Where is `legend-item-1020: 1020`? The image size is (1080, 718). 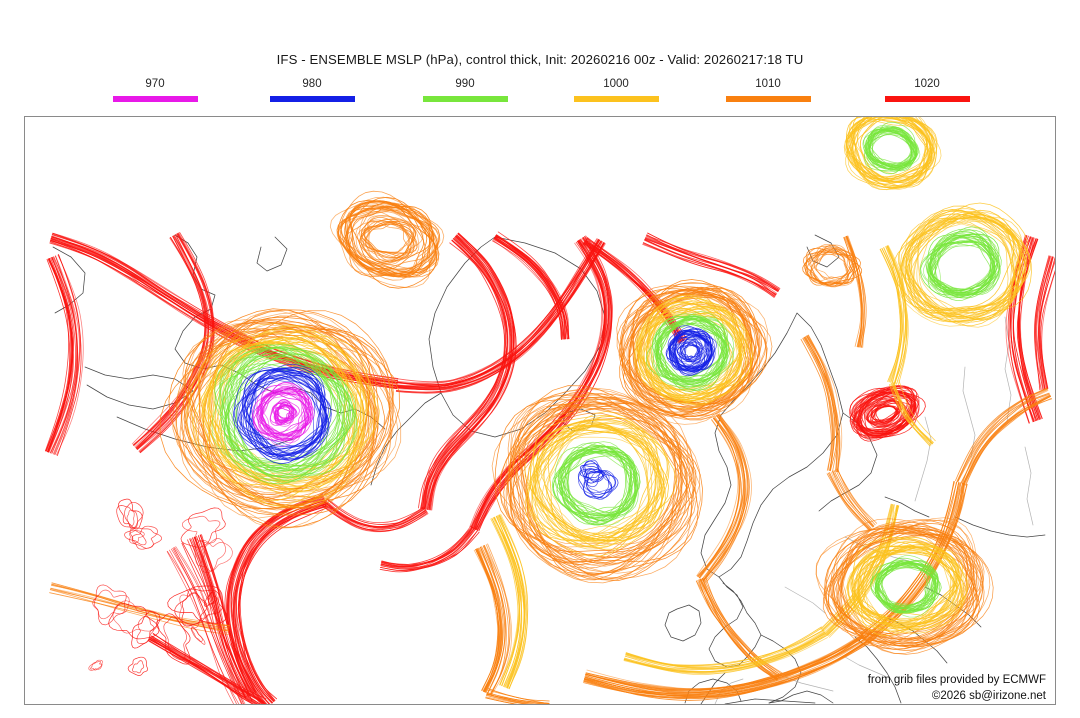
legend-item-1020: 1020 is located at coordinates (927, 90).